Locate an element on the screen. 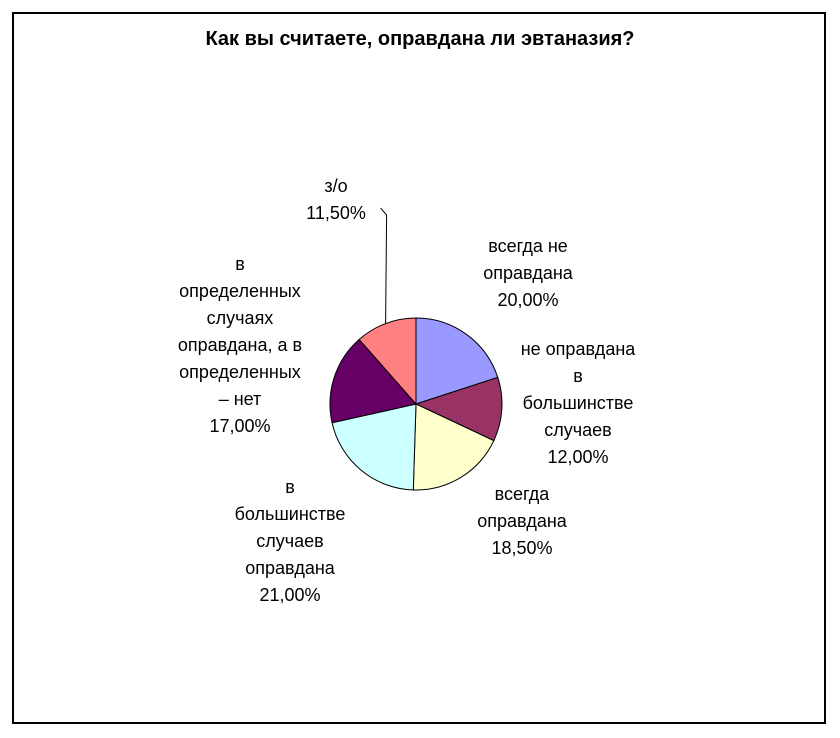 The height and width of the screenshot is (738, 840). slice-label-line: оправдана, а в is located at coordinates (240, 345).